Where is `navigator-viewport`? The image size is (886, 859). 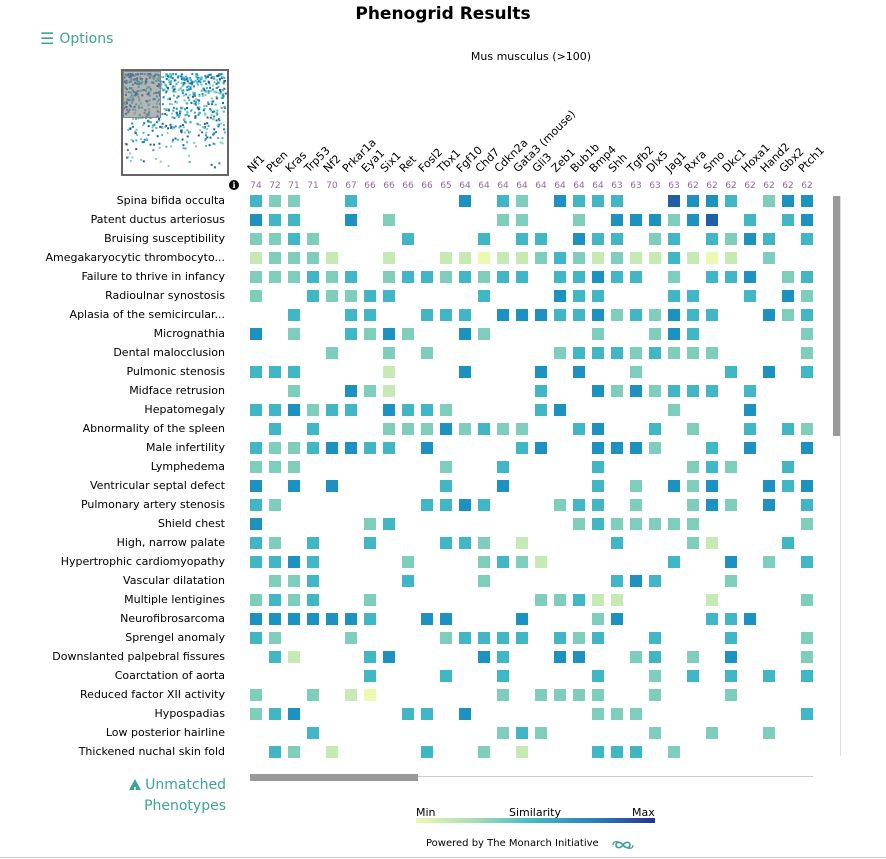 navigator-viewport is located at coordinates (142, 94).